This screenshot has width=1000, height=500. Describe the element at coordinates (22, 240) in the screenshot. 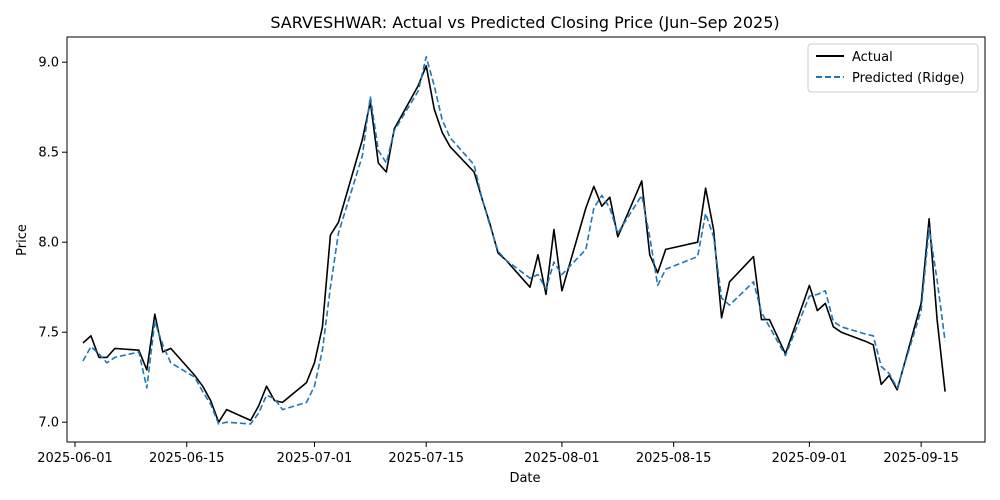

I see `y-axis-label: Price` at that location.